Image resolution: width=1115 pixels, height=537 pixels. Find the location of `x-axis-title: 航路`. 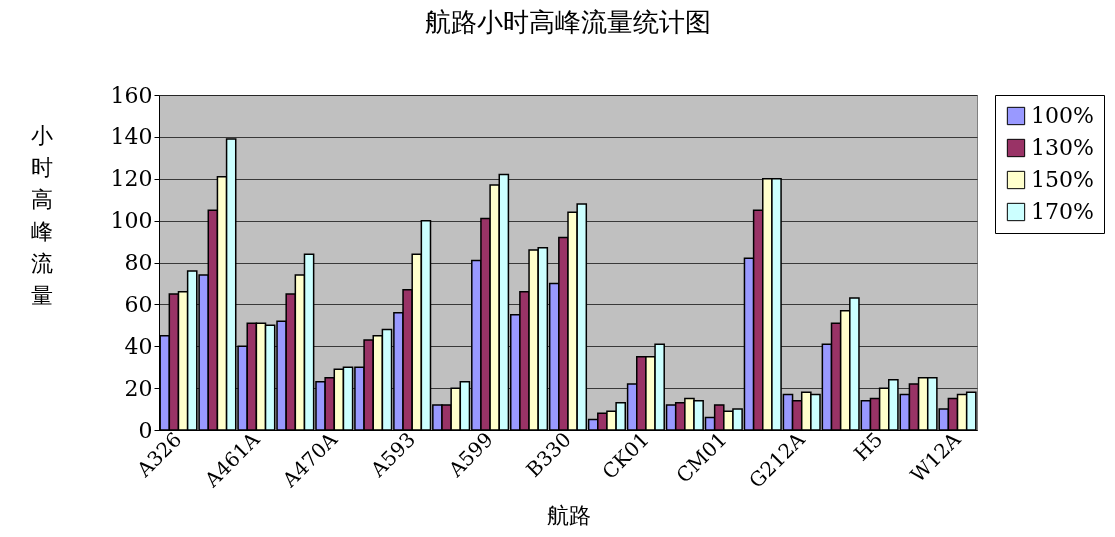

x-axis-title: 航路 is located at coordinates (568, 516).